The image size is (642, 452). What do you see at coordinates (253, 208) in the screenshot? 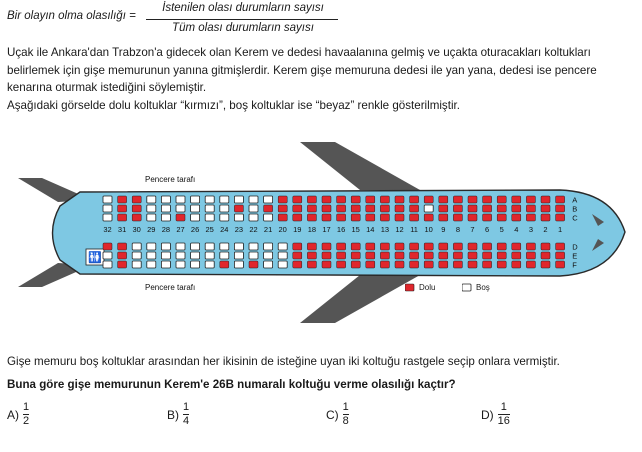
I see `seat-22b` at bounding box center [253, 208].